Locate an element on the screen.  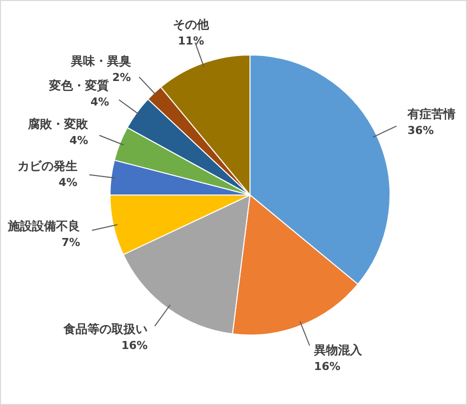
slice-label: 腐敗・変敗 is located at coordinates (58, 123).